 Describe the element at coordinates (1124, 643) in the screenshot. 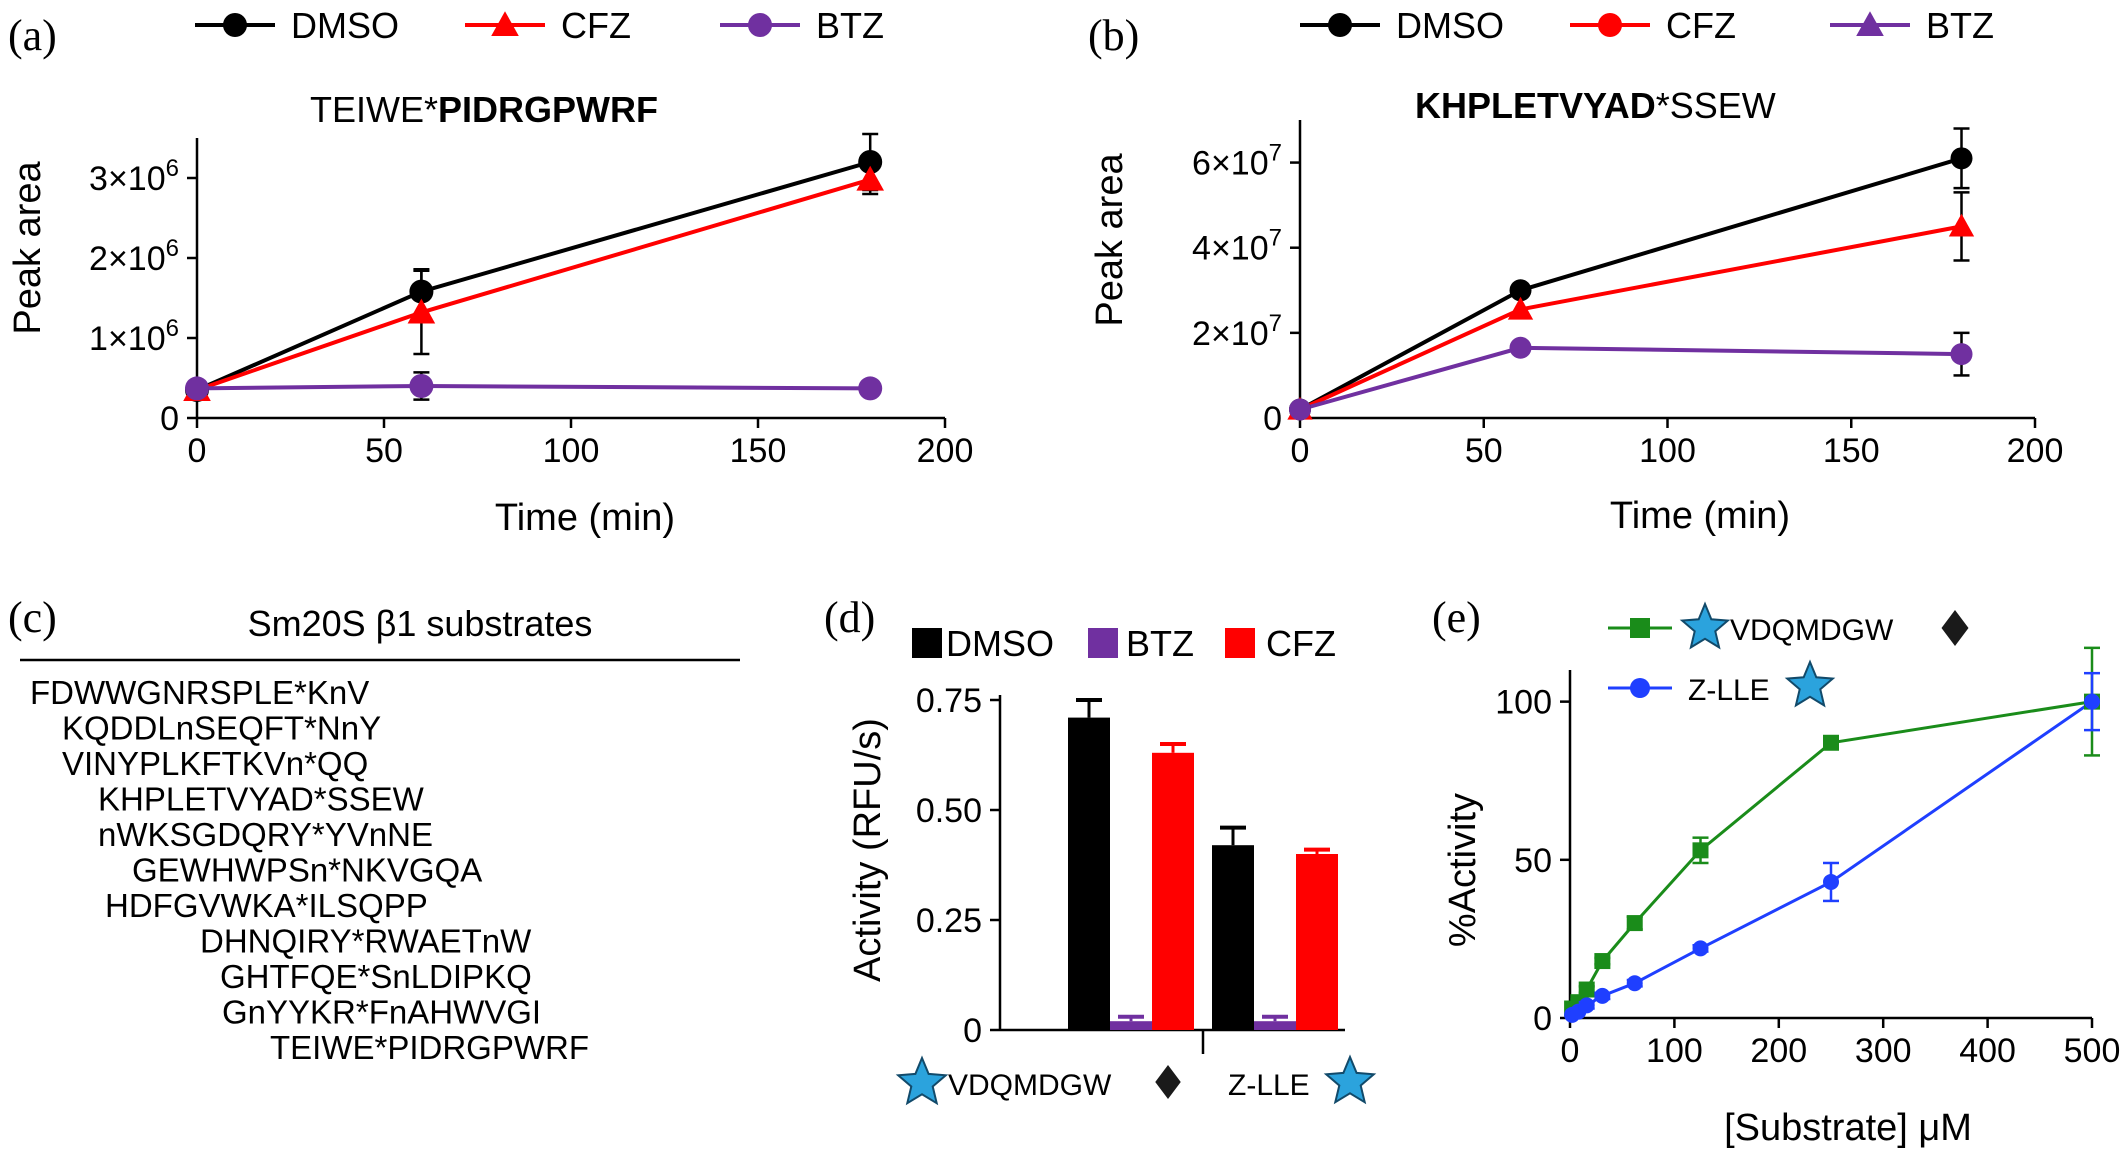

I see `panel-d-legend: DMSO BTZ CFZ` at that location.